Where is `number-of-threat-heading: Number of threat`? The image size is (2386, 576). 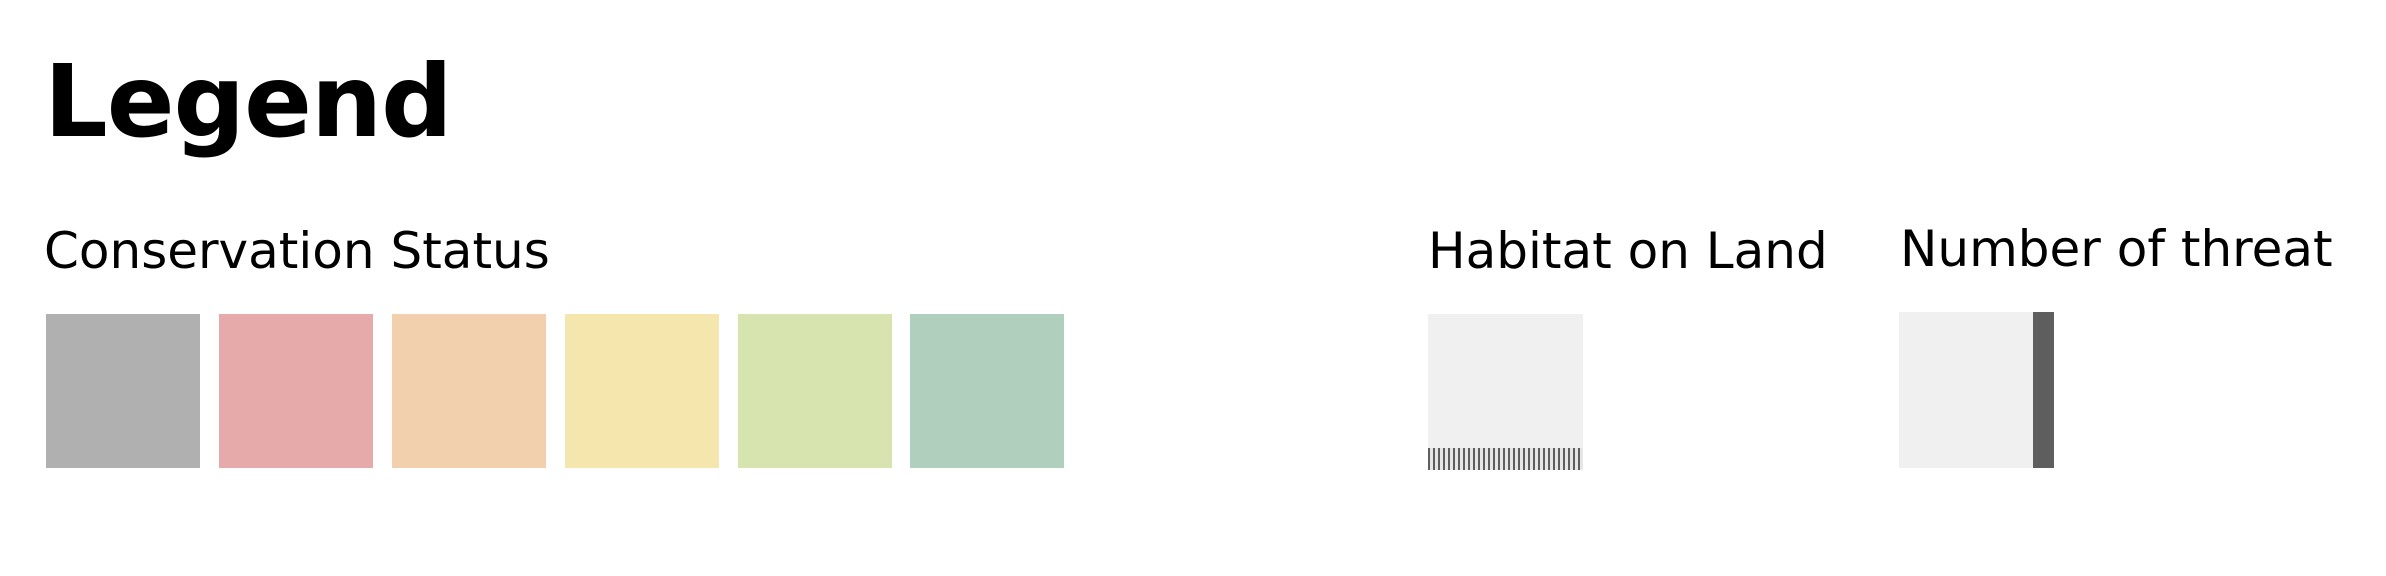 number-of-threat-heading: Number of threat is located at coordinates (2116, 249).